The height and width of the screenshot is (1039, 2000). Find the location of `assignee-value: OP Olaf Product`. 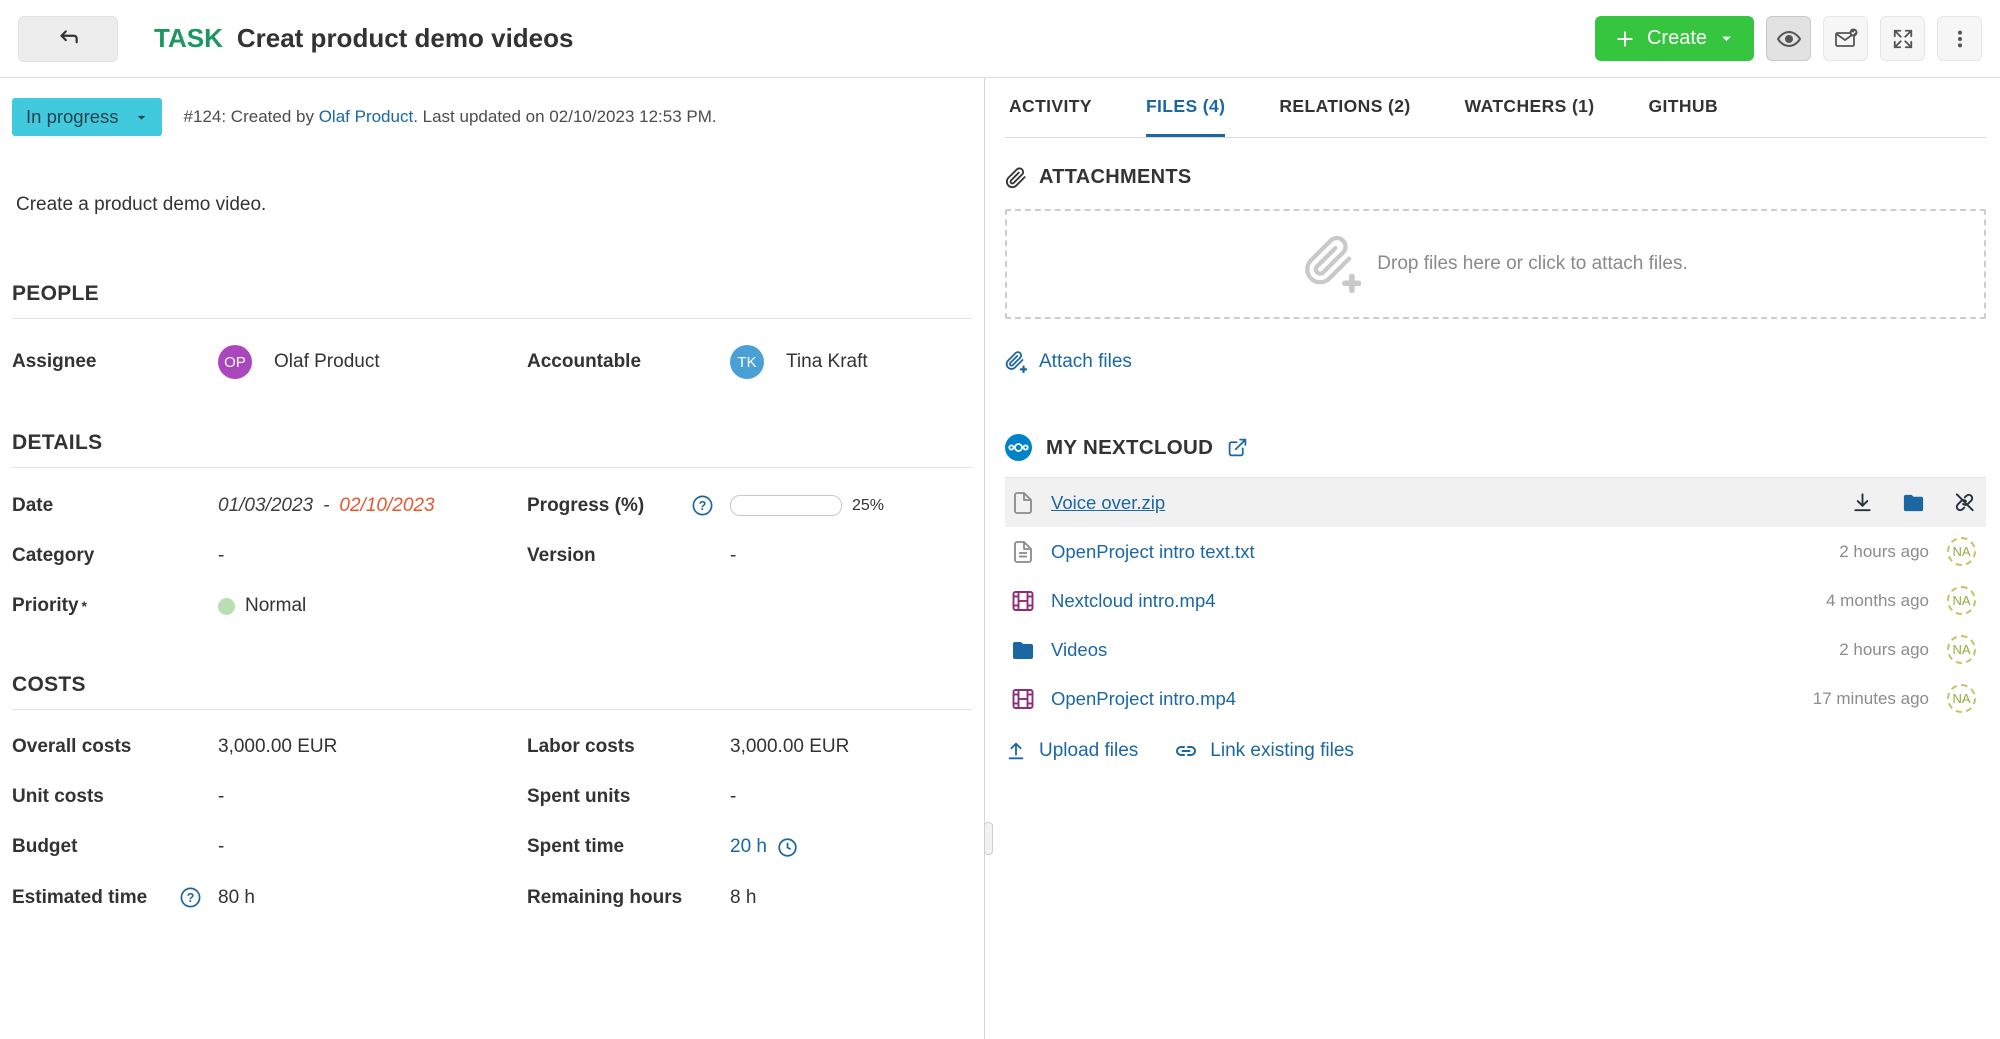

assignee-value: OP Olaf Product is located at coordinates (372, 362).